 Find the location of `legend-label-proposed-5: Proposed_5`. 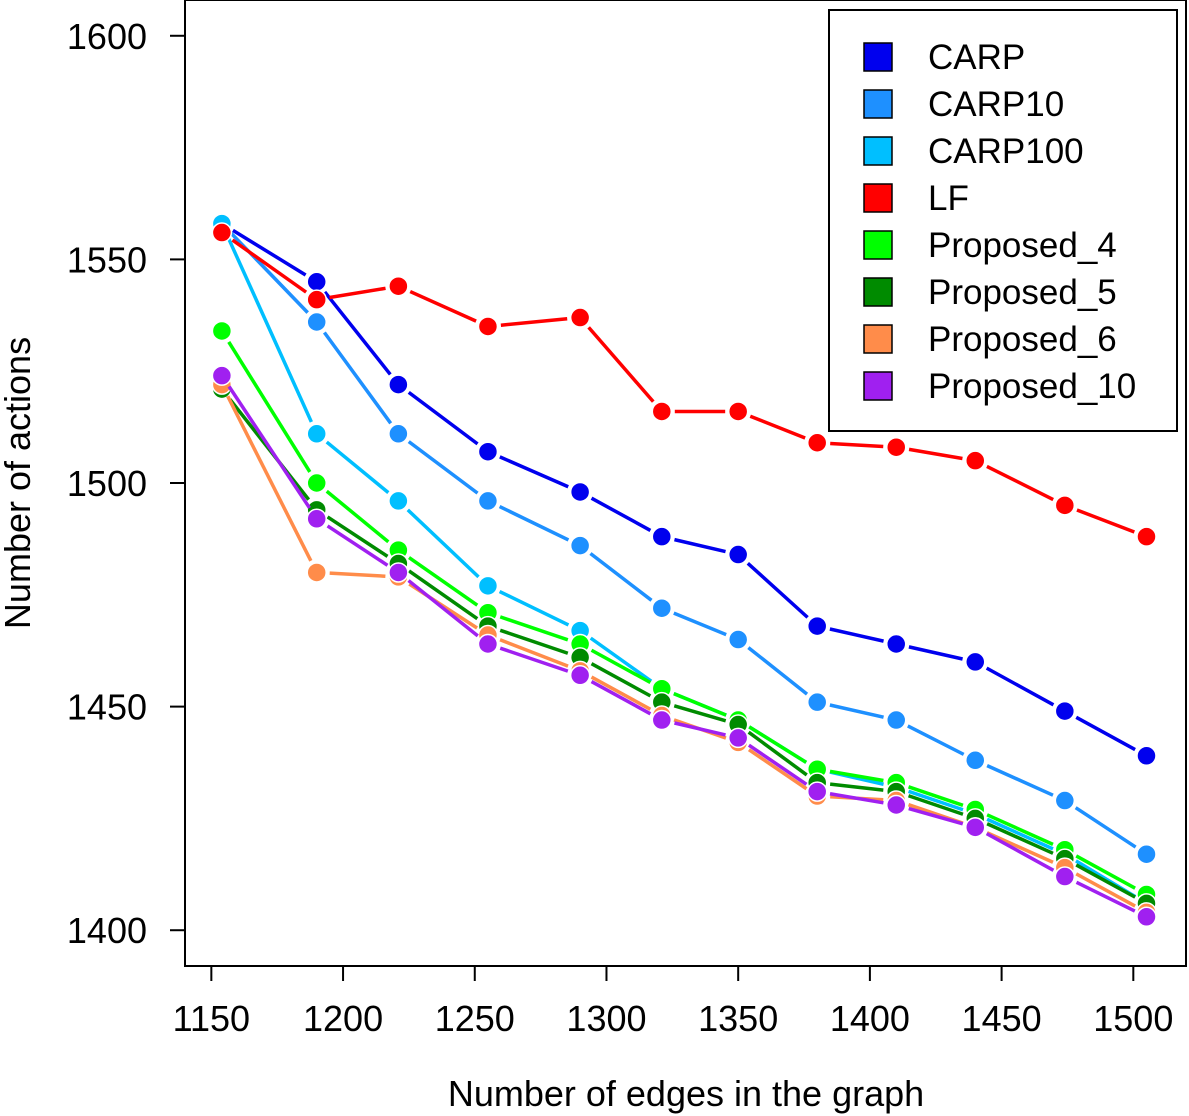

legend-label-proposed-5: Proposed_5 is located at coordinates (1022, 292).